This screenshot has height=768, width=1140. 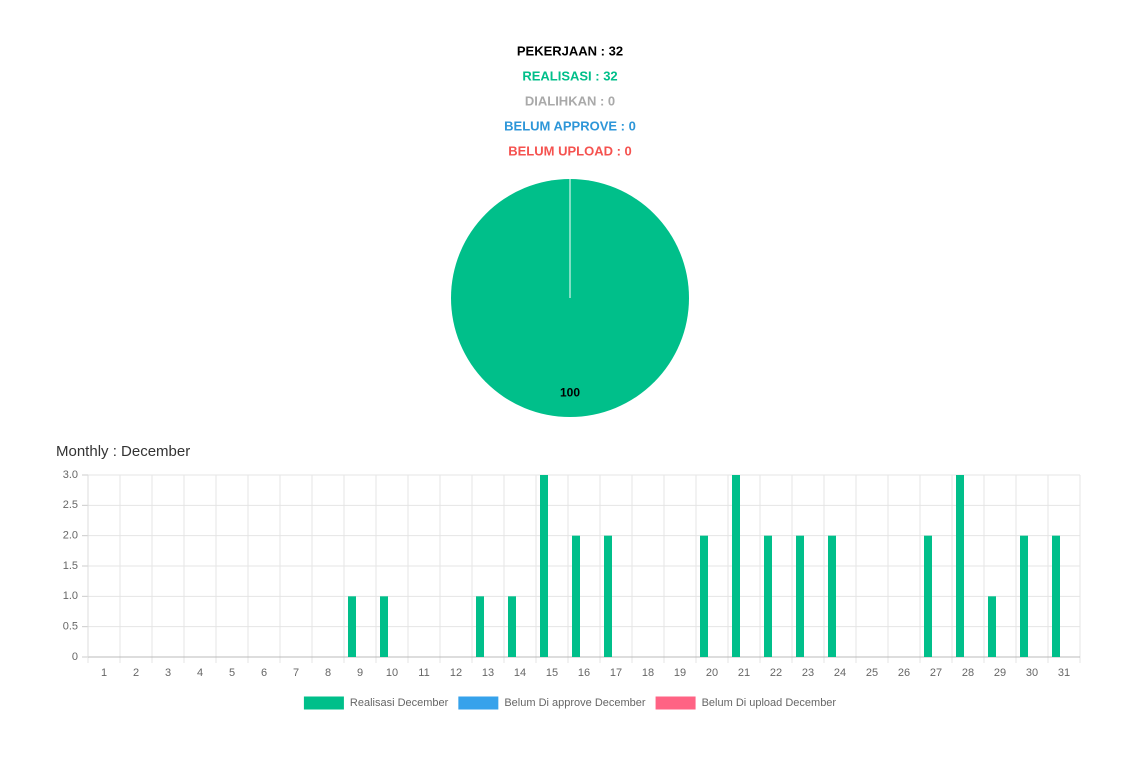 What do you see at coordinates (808, 673) in the screenshot?
I see `x-tick-label: 23` at bounding box center [808, 673].